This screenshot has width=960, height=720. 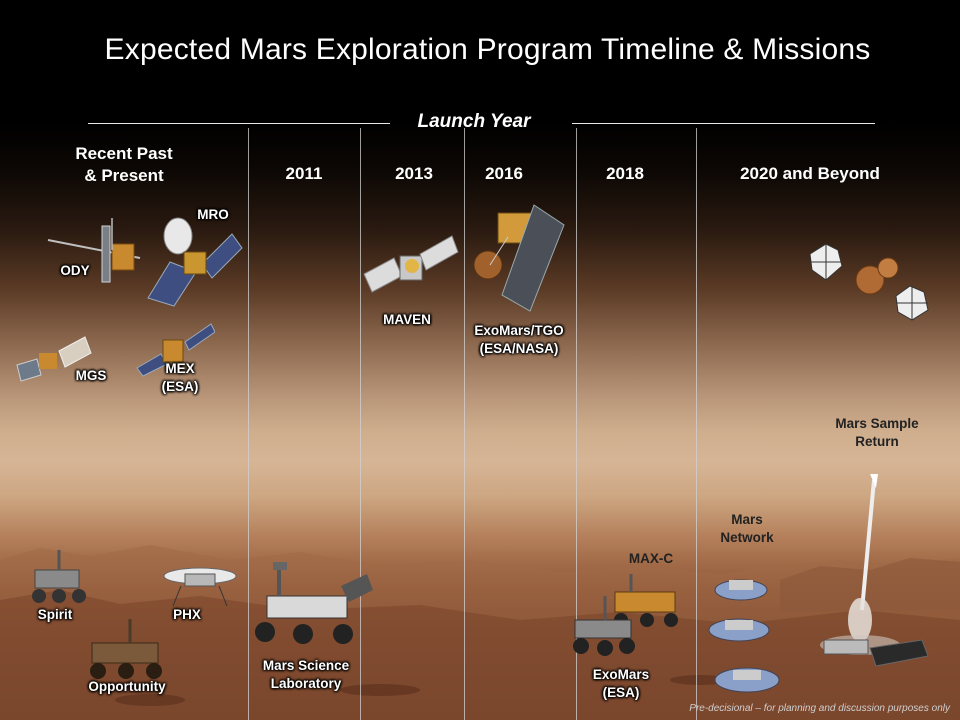 What do you see at coordinates (304, 173) in the screenshot?
I see `column-header-2011: 2011` at bounding box center [304, 173].